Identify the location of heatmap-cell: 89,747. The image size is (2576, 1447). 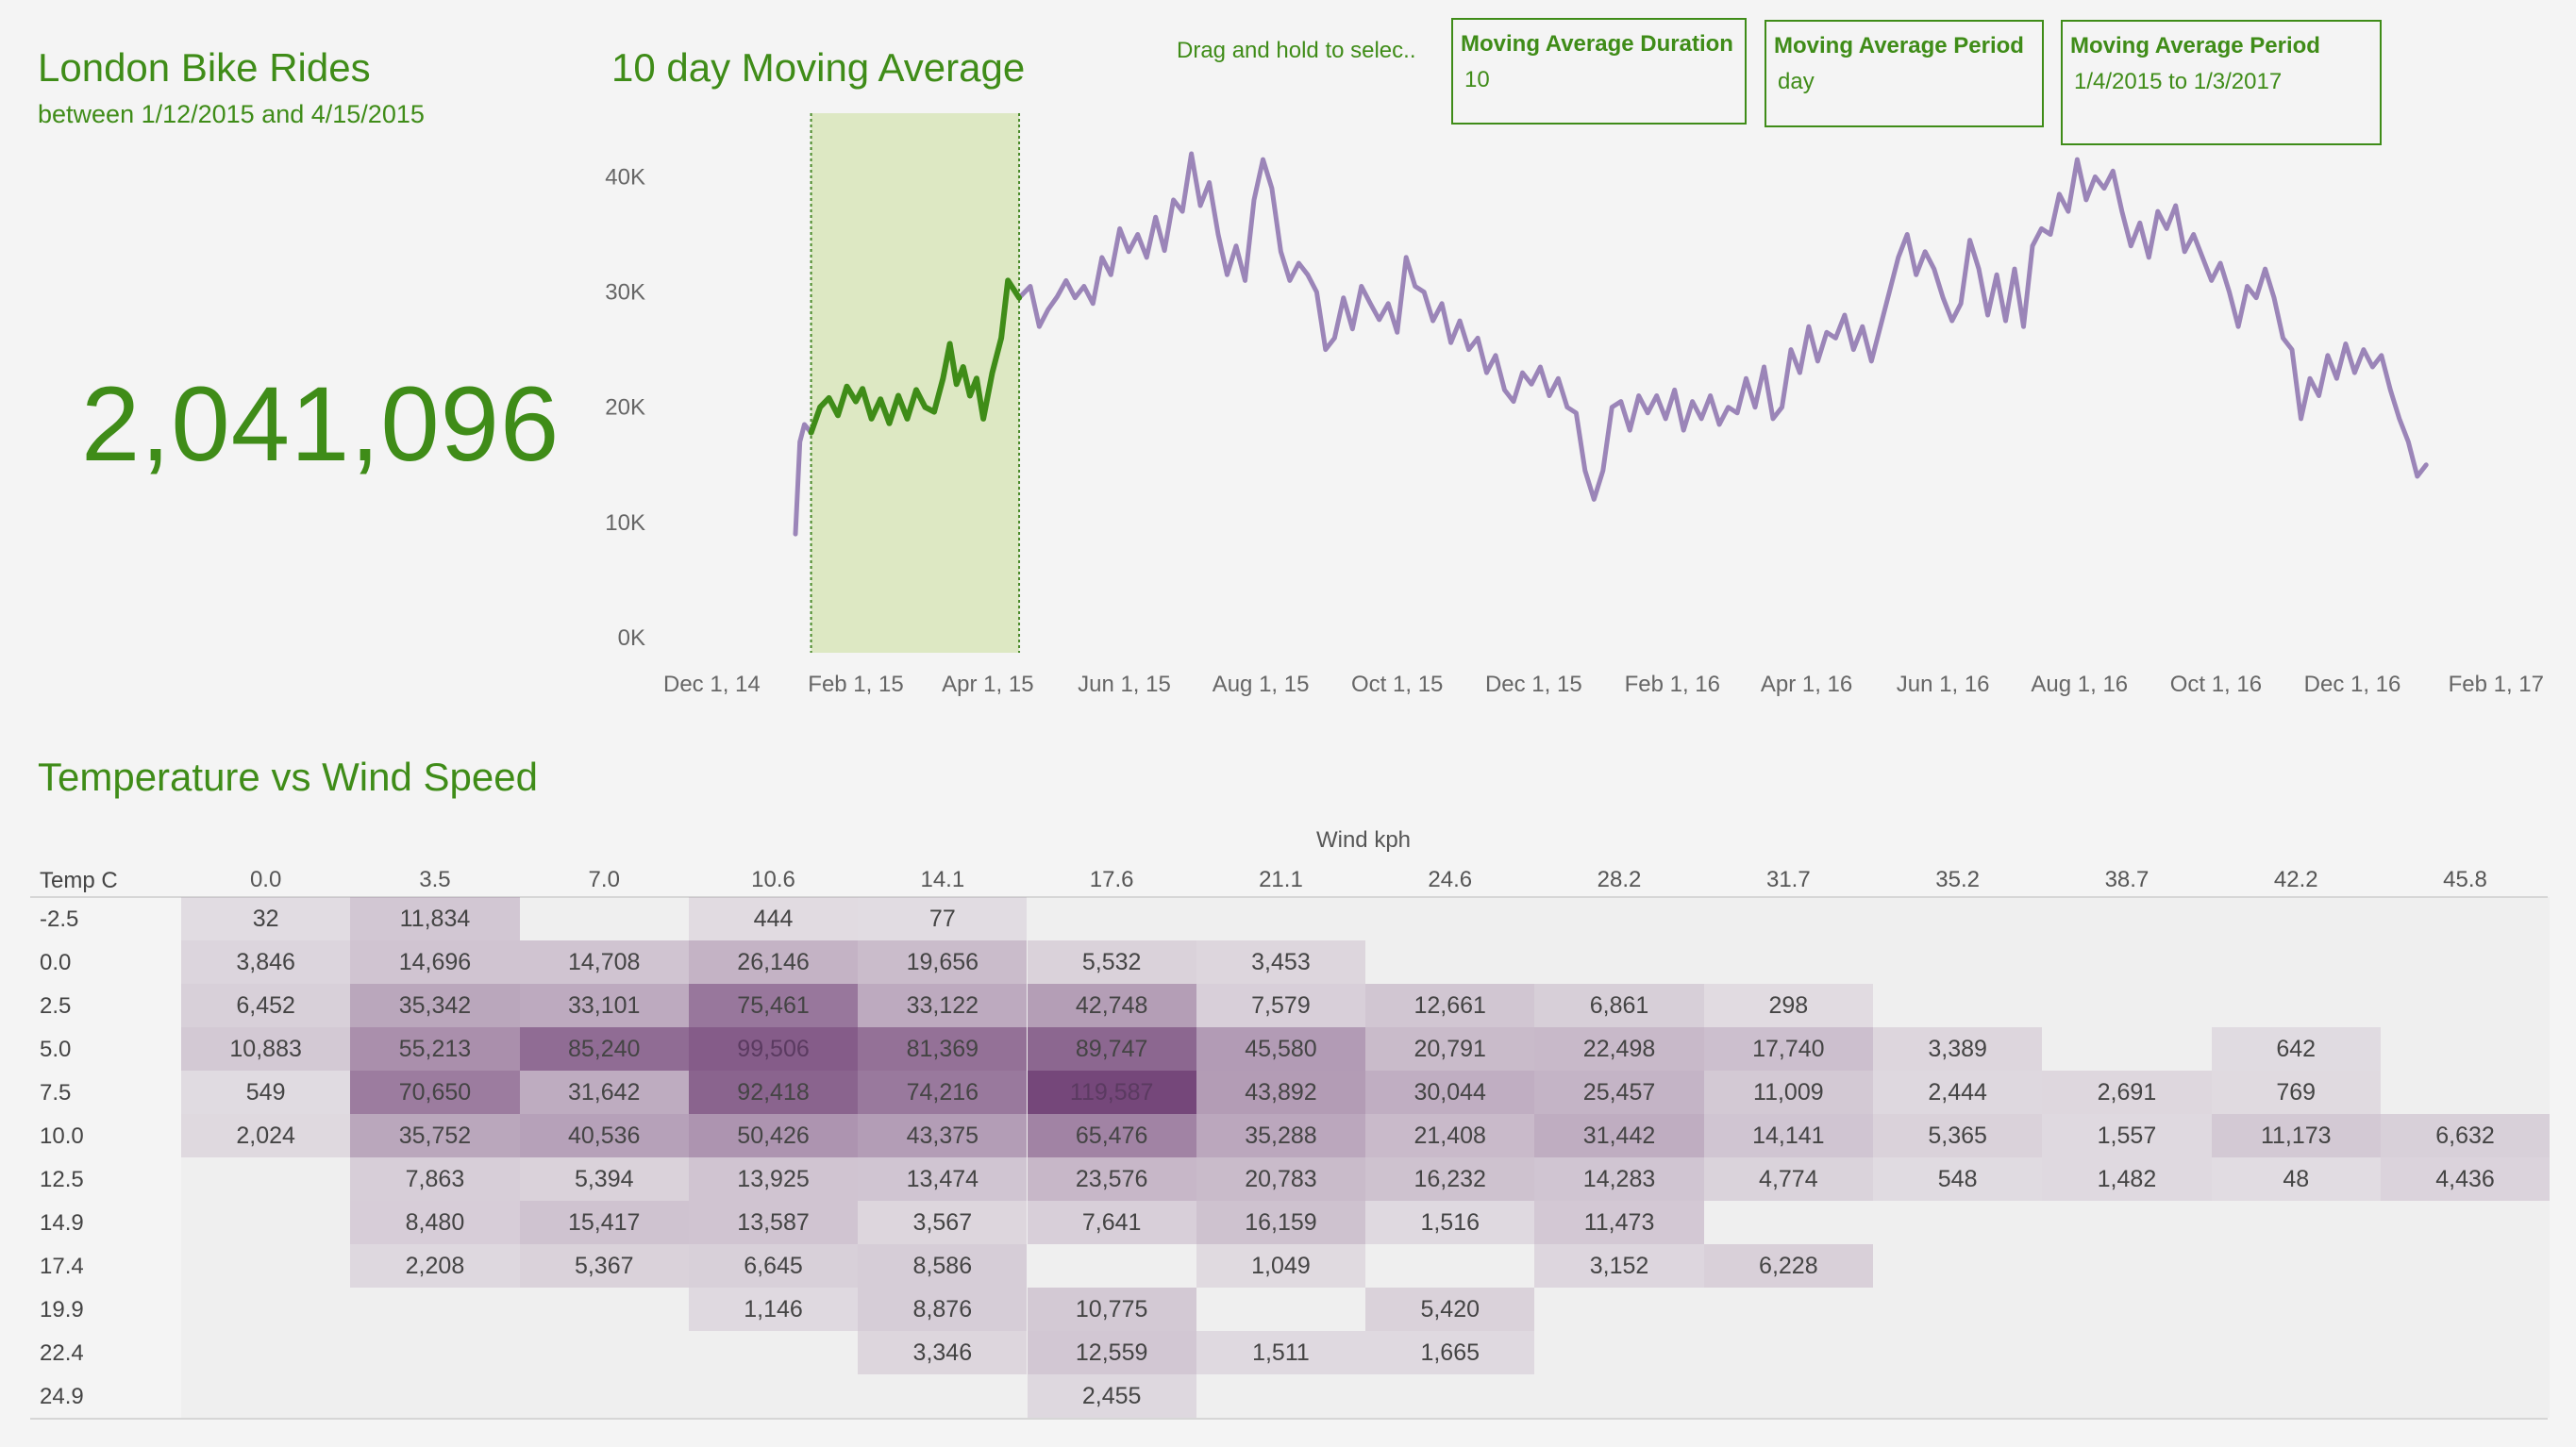
(1111, 1049).